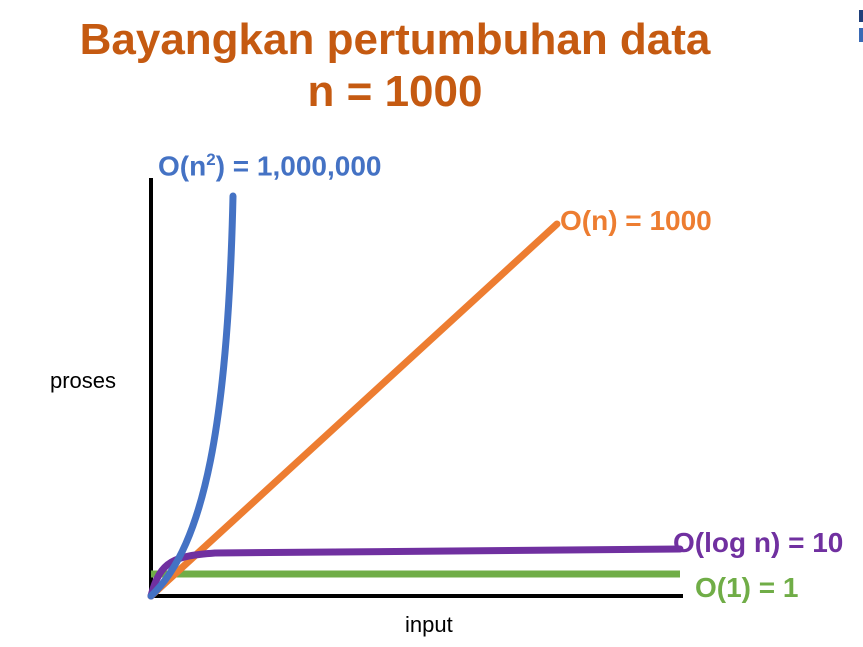 This screenshot has height=647, width=863. I want to click on label-n-squared: O(n2) = 1,000,000, so click(270, 166).